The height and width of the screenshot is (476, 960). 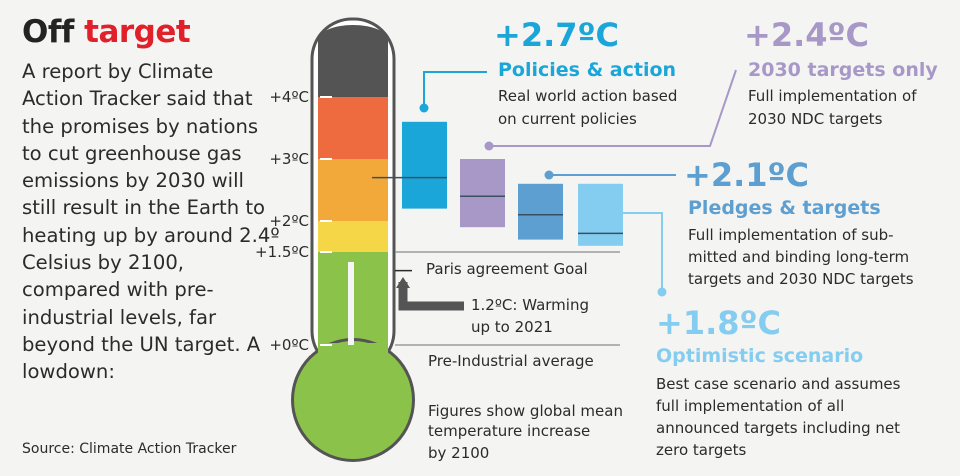 What do you see at coordinates (759, 356) in the screenshot?
I see `optimistic-label: Optimistic scenario` at bounding box center [759, 356].